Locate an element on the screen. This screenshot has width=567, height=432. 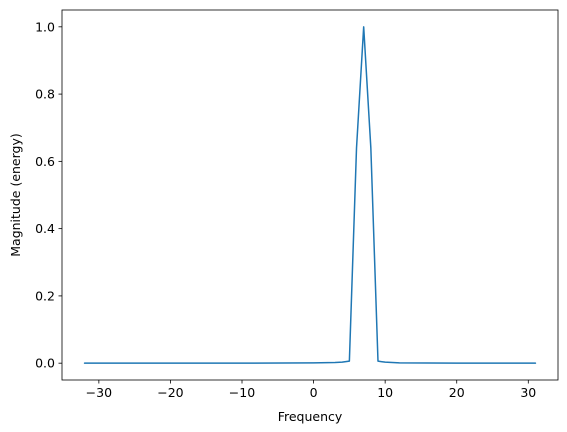
y-tick-label: 0.8 is located at coordinates (45, 94).